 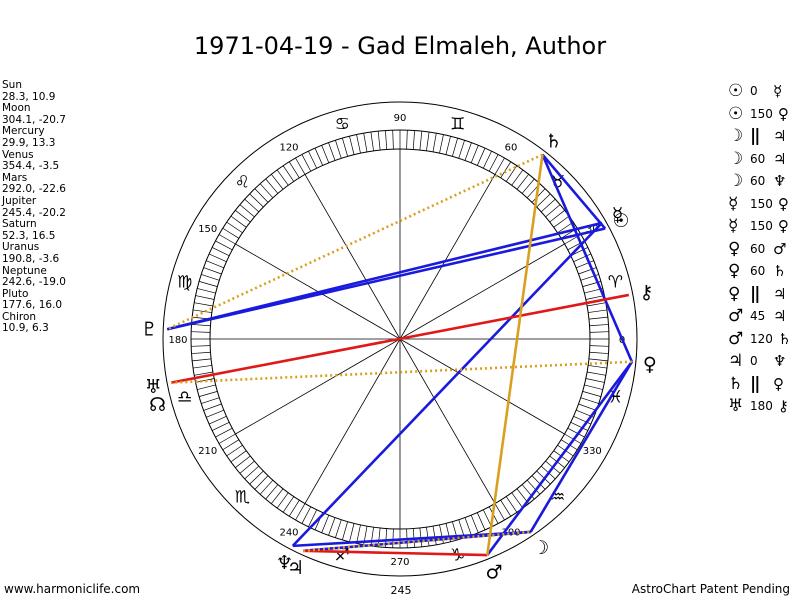 I want to click on aspect-type: 60, so click(x=758, y=271).